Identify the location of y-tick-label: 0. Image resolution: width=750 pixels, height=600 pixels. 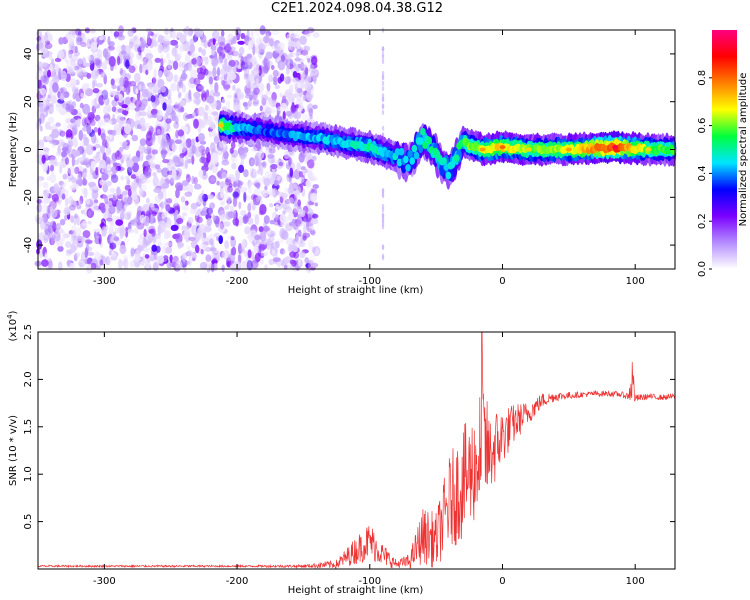
(28, 149).